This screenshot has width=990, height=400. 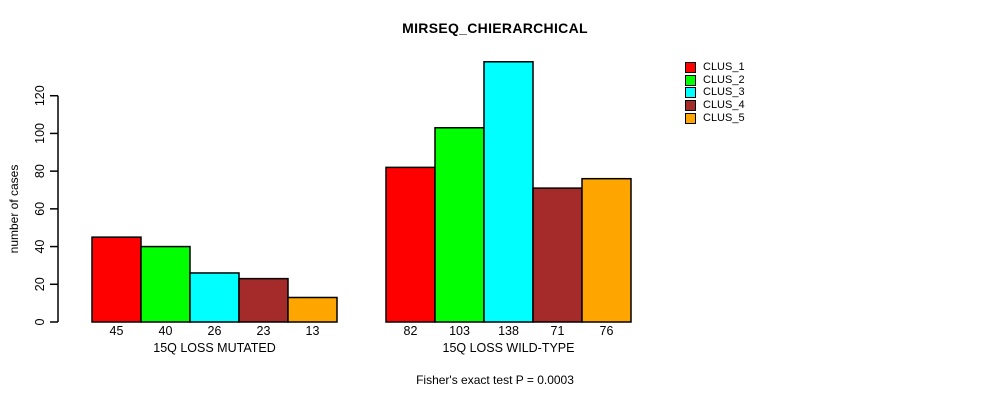 I want to click on bar-value-label: 26, so click(x=215, y=331).